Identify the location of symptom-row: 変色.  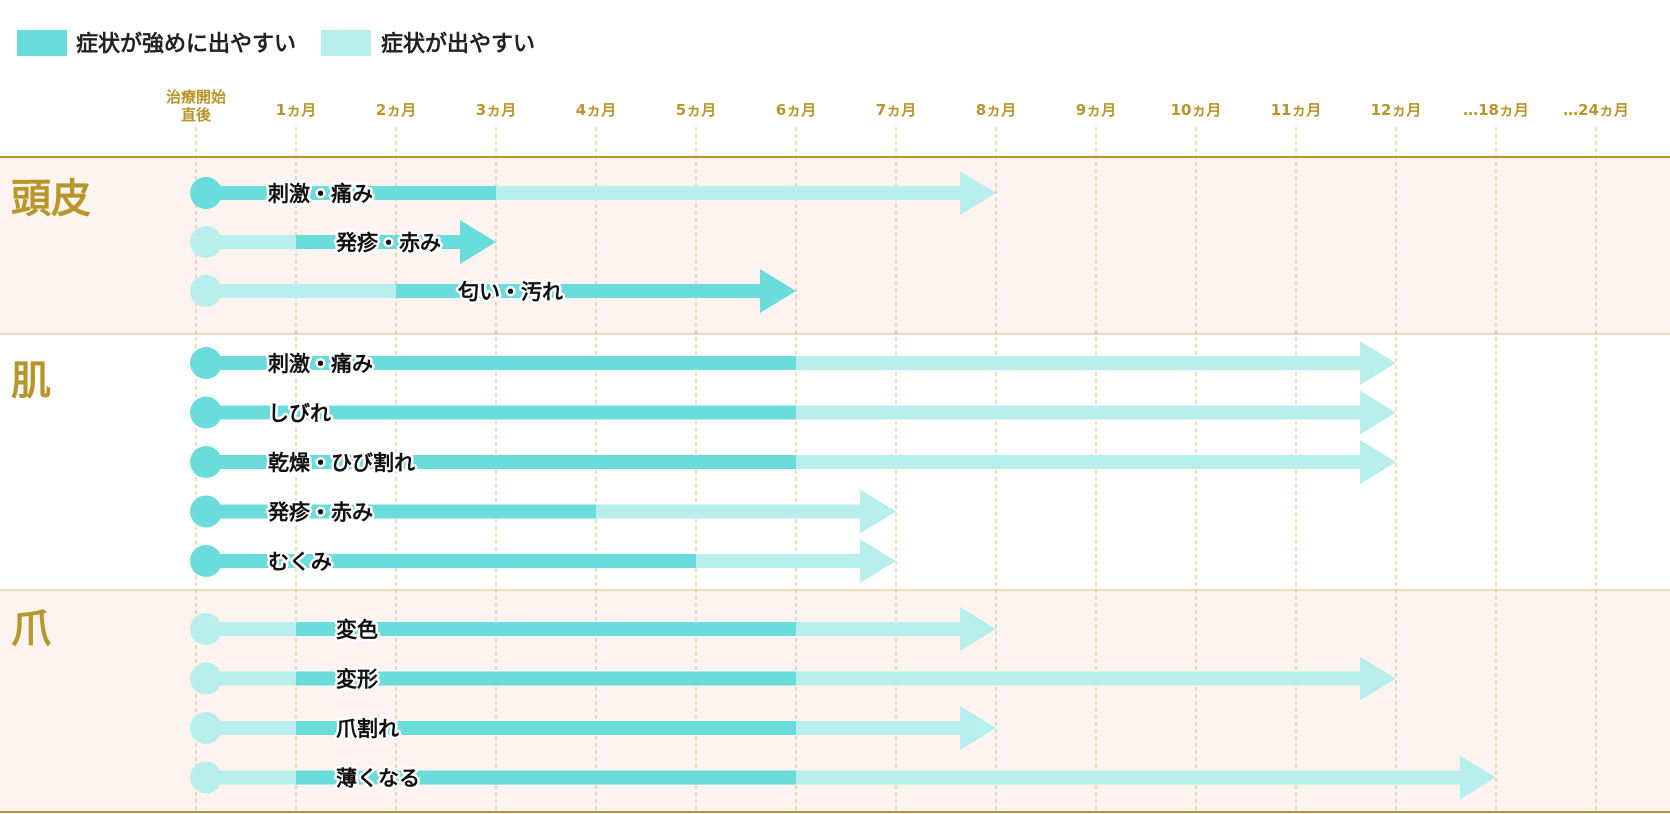
(593, 629).